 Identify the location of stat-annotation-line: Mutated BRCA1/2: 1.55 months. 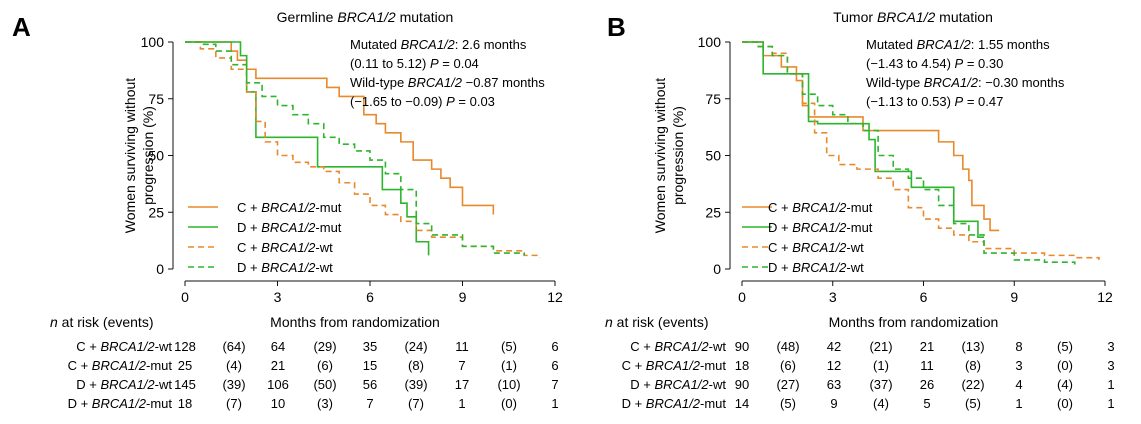
(958, 44).